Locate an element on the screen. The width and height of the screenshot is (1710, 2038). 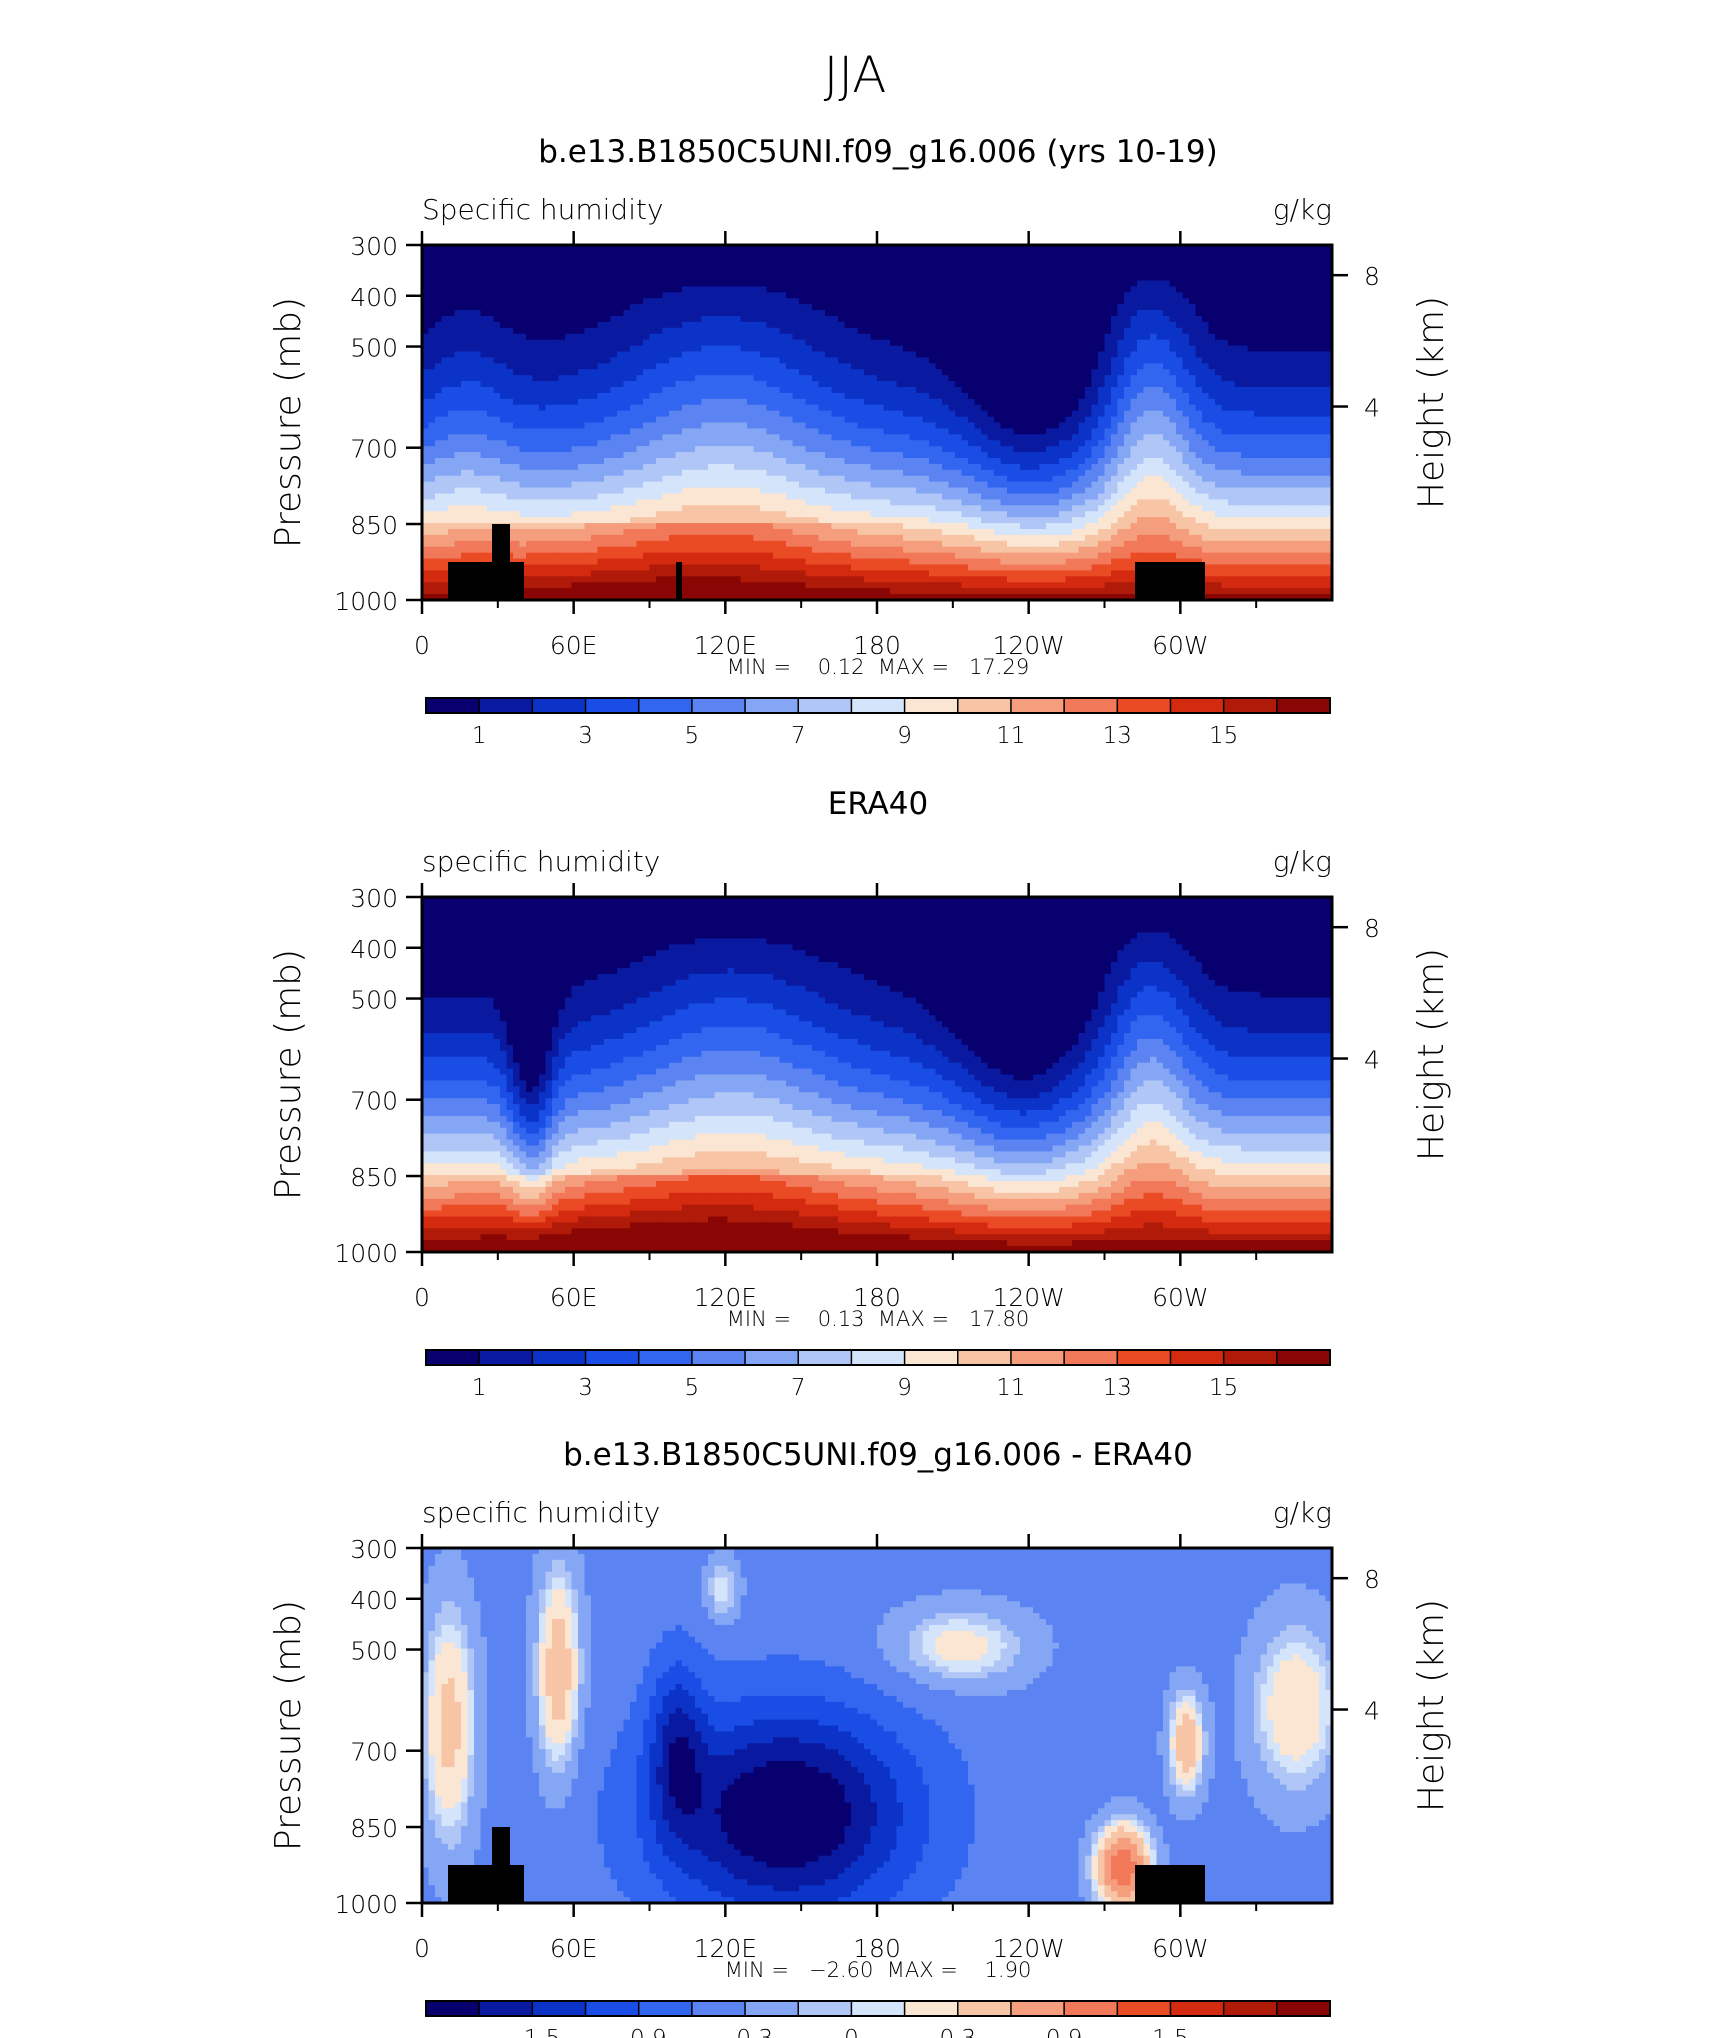
figure-title: JJA is located at coordinates (855, 75).